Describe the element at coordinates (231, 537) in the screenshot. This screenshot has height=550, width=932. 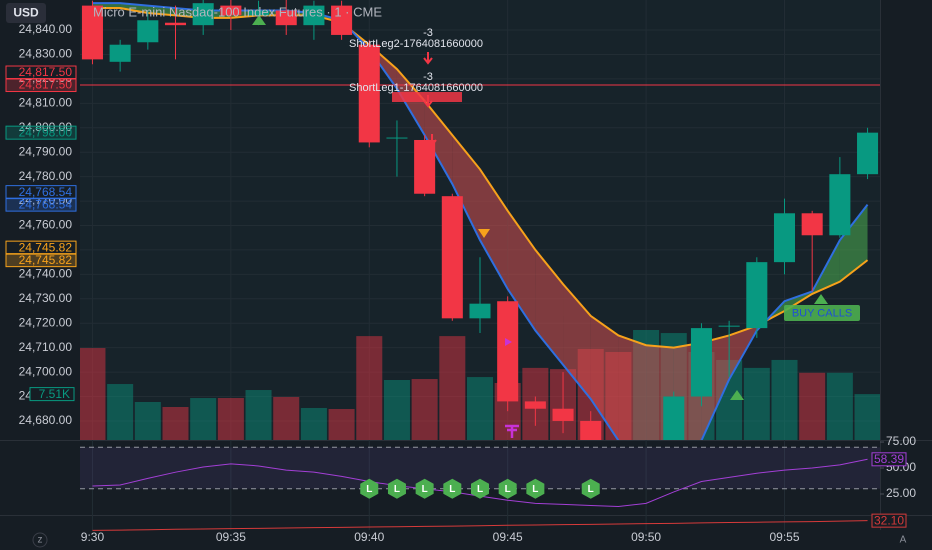
I see `x-tick-label: 09:35` at that location.